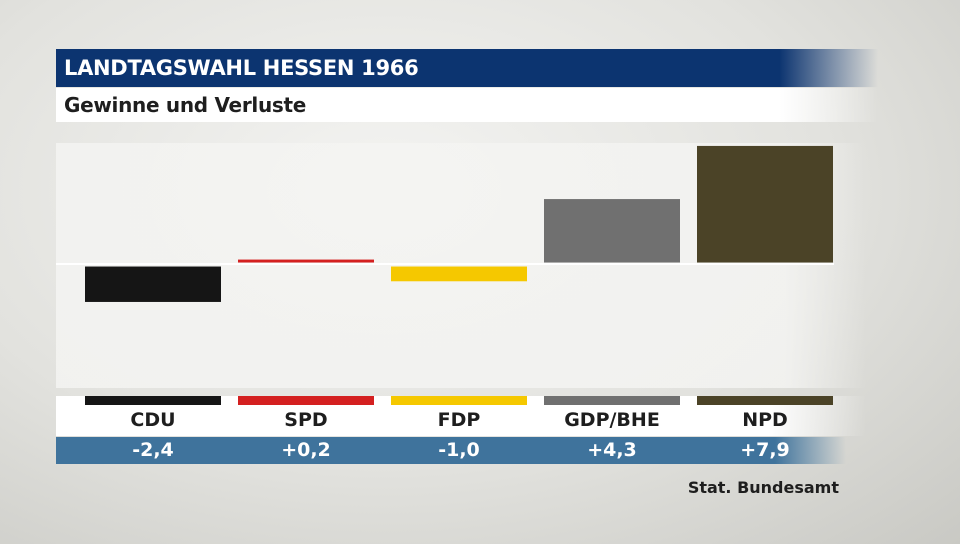 The width and height of the screenshot is (960, 544). What do you see at coordinates (612, 231) in the screenshot?
I see `bar-gdp-bhe` at bounding box center [612, 231].